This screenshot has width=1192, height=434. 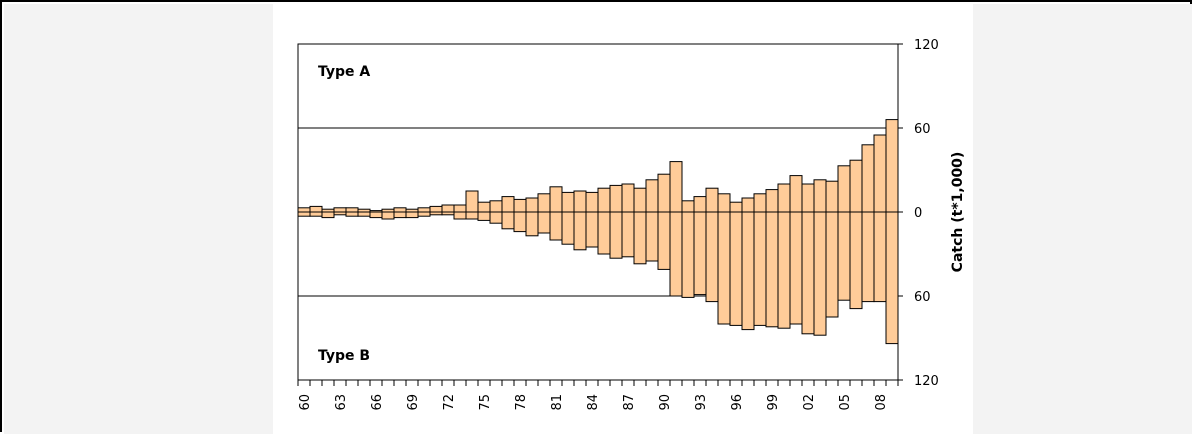 What do you see at coordinates (808, 273) in the screenshot?
I see `type-b-bar-2002` at bounding box center [808, 273].